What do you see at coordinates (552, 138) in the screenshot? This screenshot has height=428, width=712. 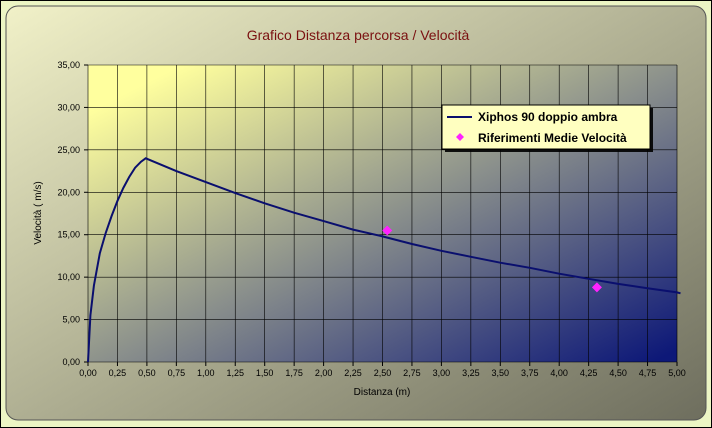 I see `legend-label-series-2: Riferimenti Medie Velocità` at bounding box center [552, 138].